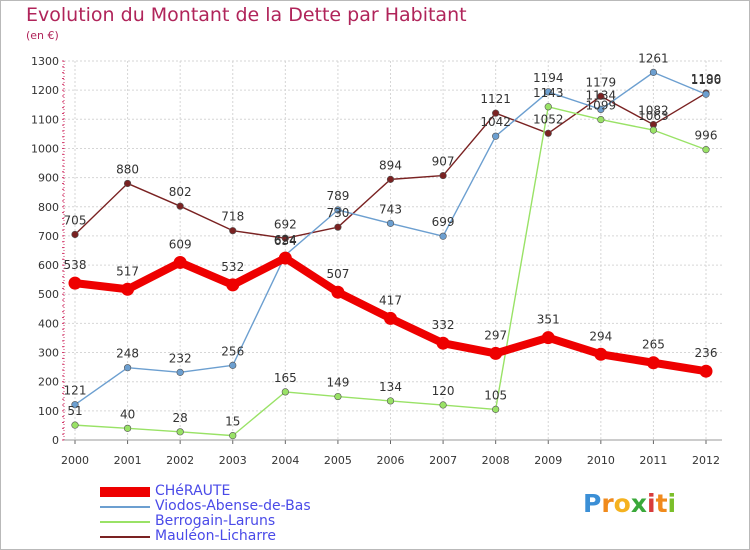 The width and height of the screenshot is (750, 550). Describe the element at coordinates (128, 460) in the screenshot. I see `x-tick-label: 2001` at that location.